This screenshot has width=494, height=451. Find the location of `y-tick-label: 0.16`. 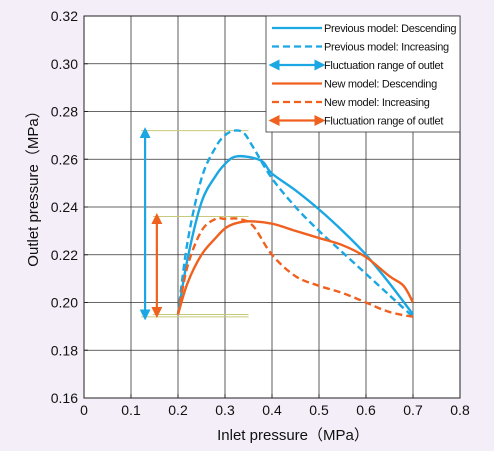

y-tick-label: 0.16 is located at coordinates (64, 398).